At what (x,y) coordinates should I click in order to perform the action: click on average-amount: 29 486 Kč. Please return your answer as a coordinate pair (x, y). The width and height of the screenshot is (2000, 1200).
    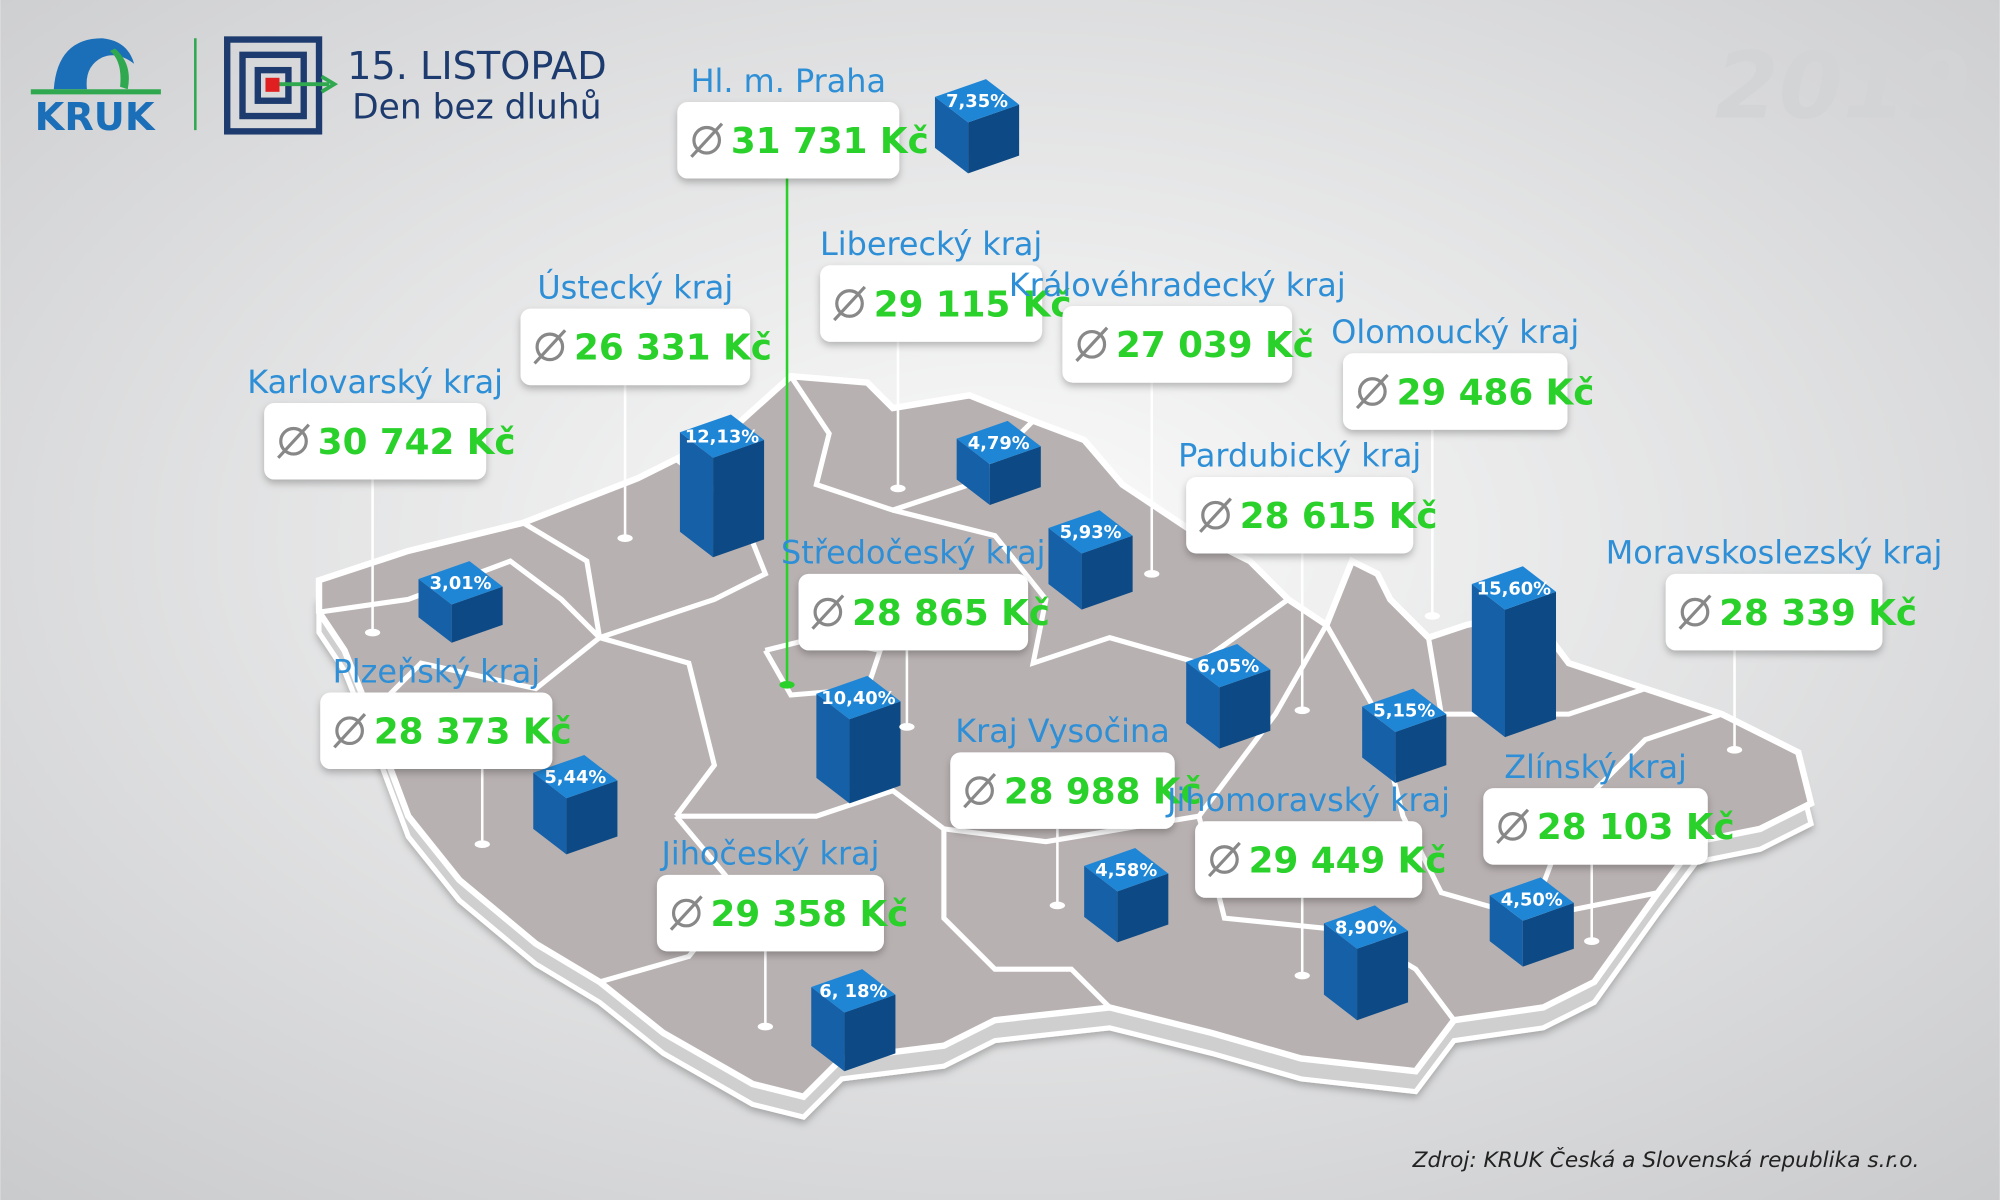
    Looking at the image, I should click on (1496, 392).